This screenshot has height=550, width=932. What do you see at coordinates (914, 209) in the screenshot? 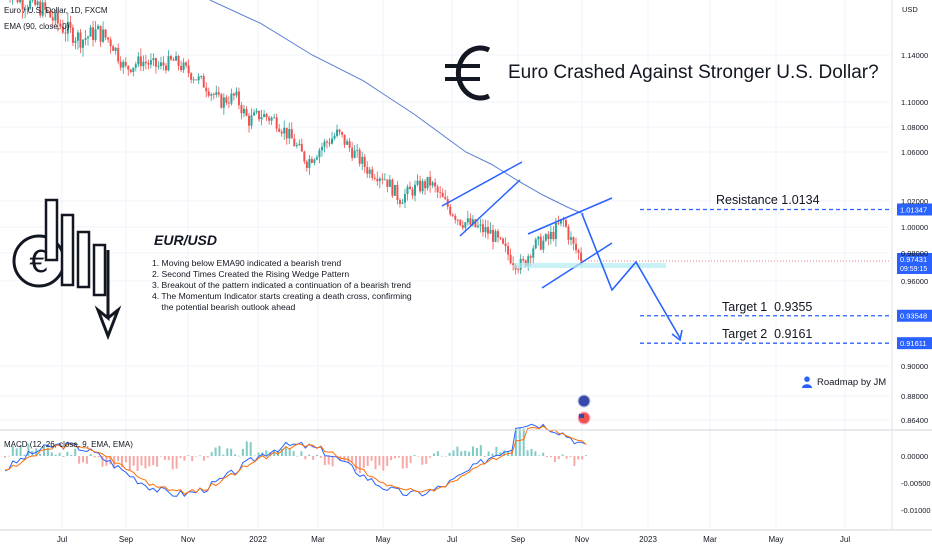
I see `resistance-price-tag` at bounding box center [914, 209].